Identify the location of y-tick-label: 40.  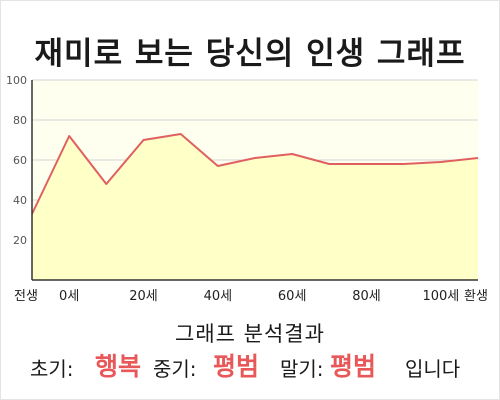
(20, 200).